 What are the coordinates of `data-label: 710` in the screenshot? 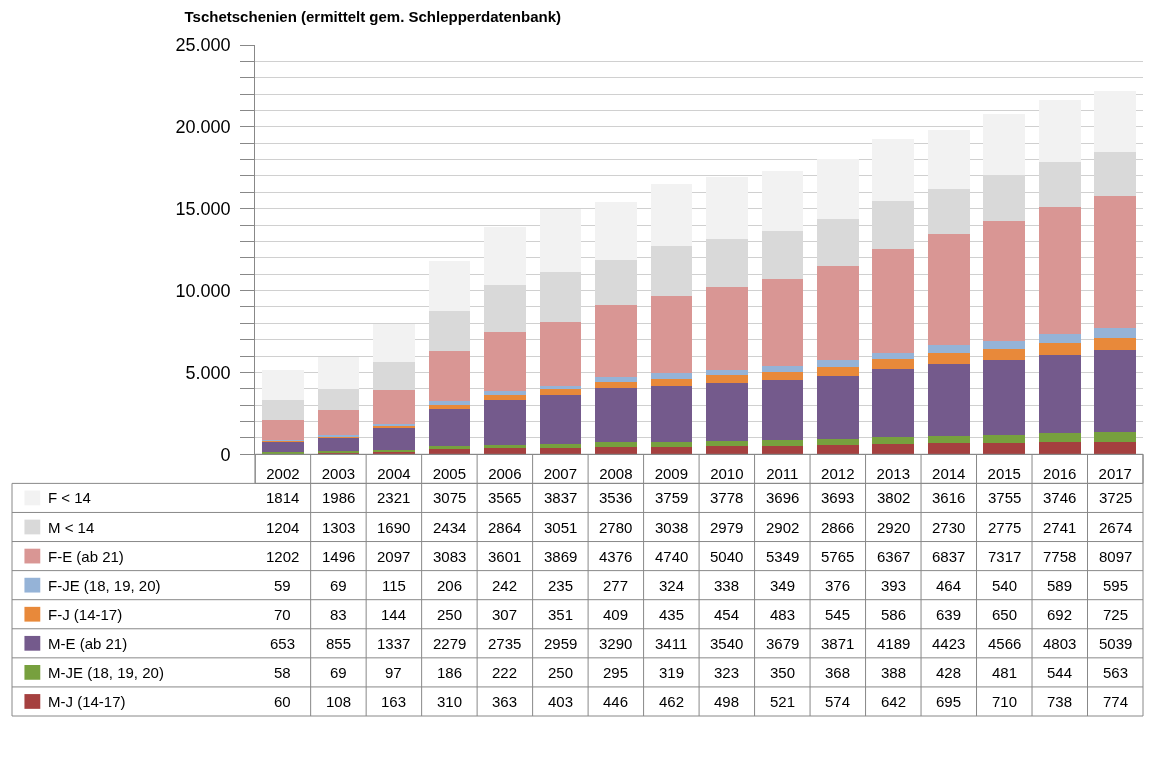 It's located at (1005, 701).